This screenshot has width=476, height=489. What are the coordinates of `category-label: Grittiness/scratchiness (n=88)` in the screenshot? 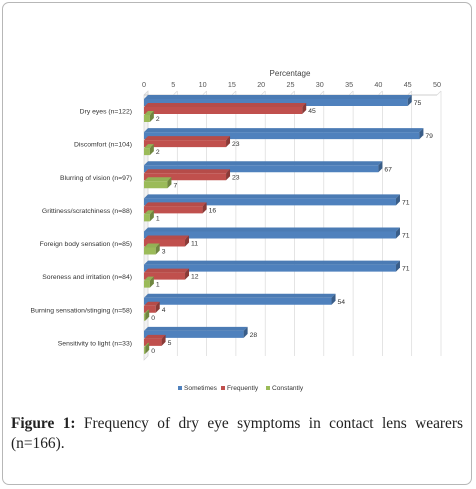 It's located at (87, 211).